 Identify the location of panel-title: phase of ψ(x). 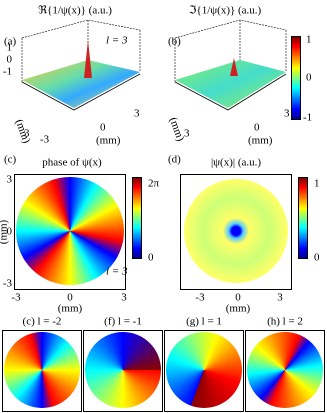
(72, 163).